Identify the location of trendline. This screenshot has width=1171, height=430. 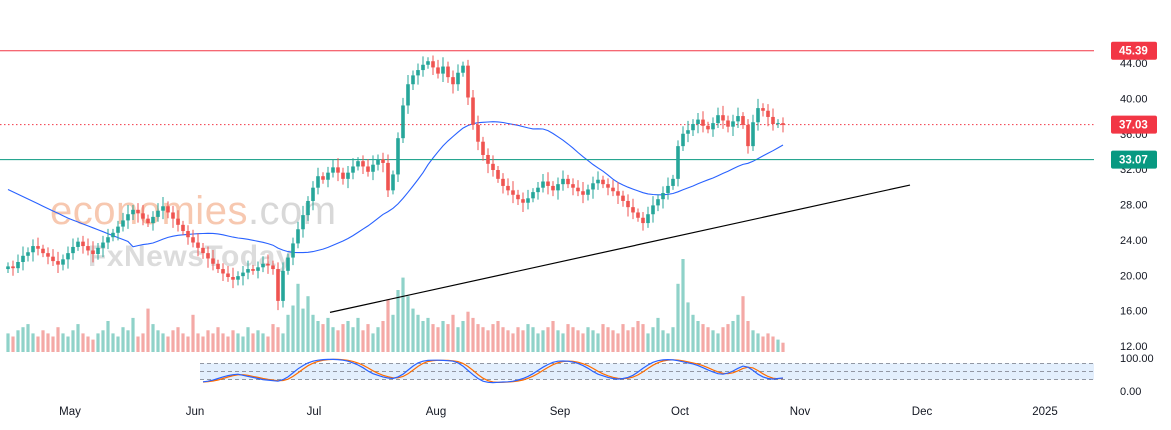
(620, 248).